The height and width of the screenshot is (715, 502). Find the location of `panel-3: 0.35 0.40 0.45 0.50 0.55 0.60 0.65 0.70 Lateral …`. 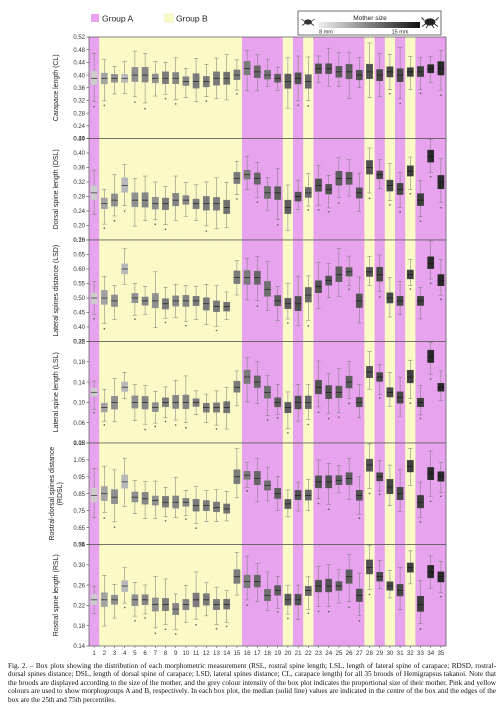

panel-3: 0.35 0.40 0.45 0.50 0.55 0.60 0.65 0.70 Lateral … is located at coordinates (250, 292).